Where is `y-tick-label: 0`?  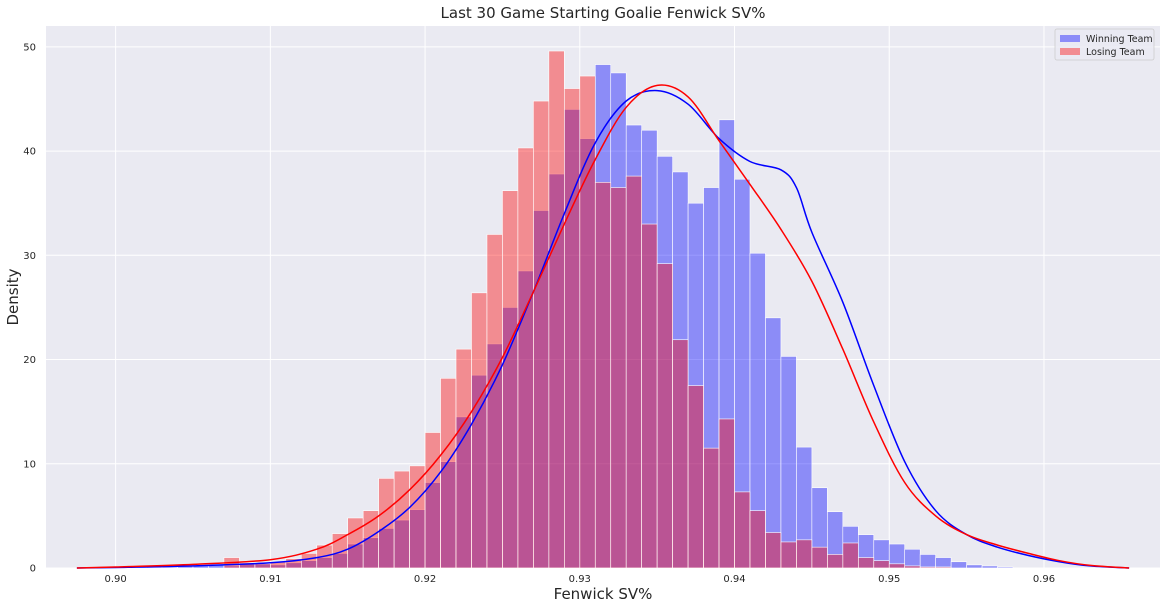
y-tick-label: 0 is located at coordinates (33, 569).